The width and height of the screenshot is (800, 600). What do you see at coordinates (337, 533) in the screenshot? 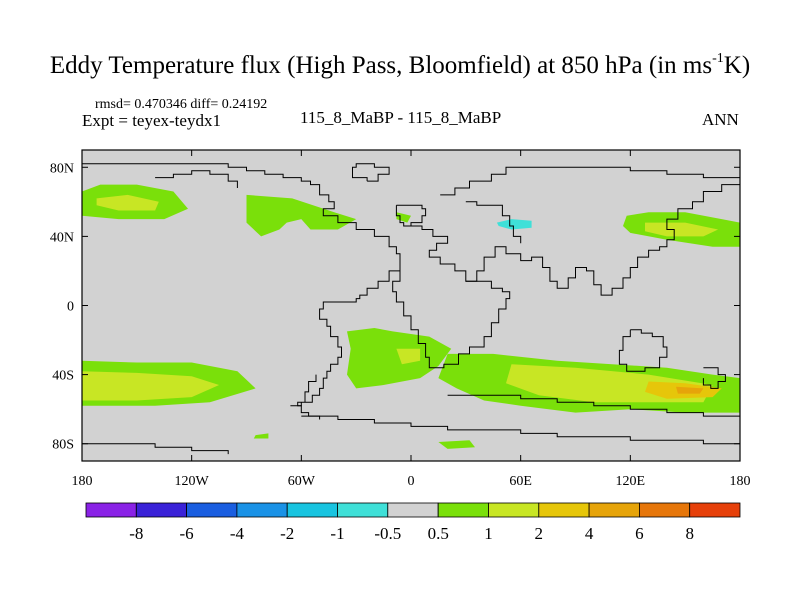
I see `colorbar-label-4: -1` at bounding box center [337, 533].